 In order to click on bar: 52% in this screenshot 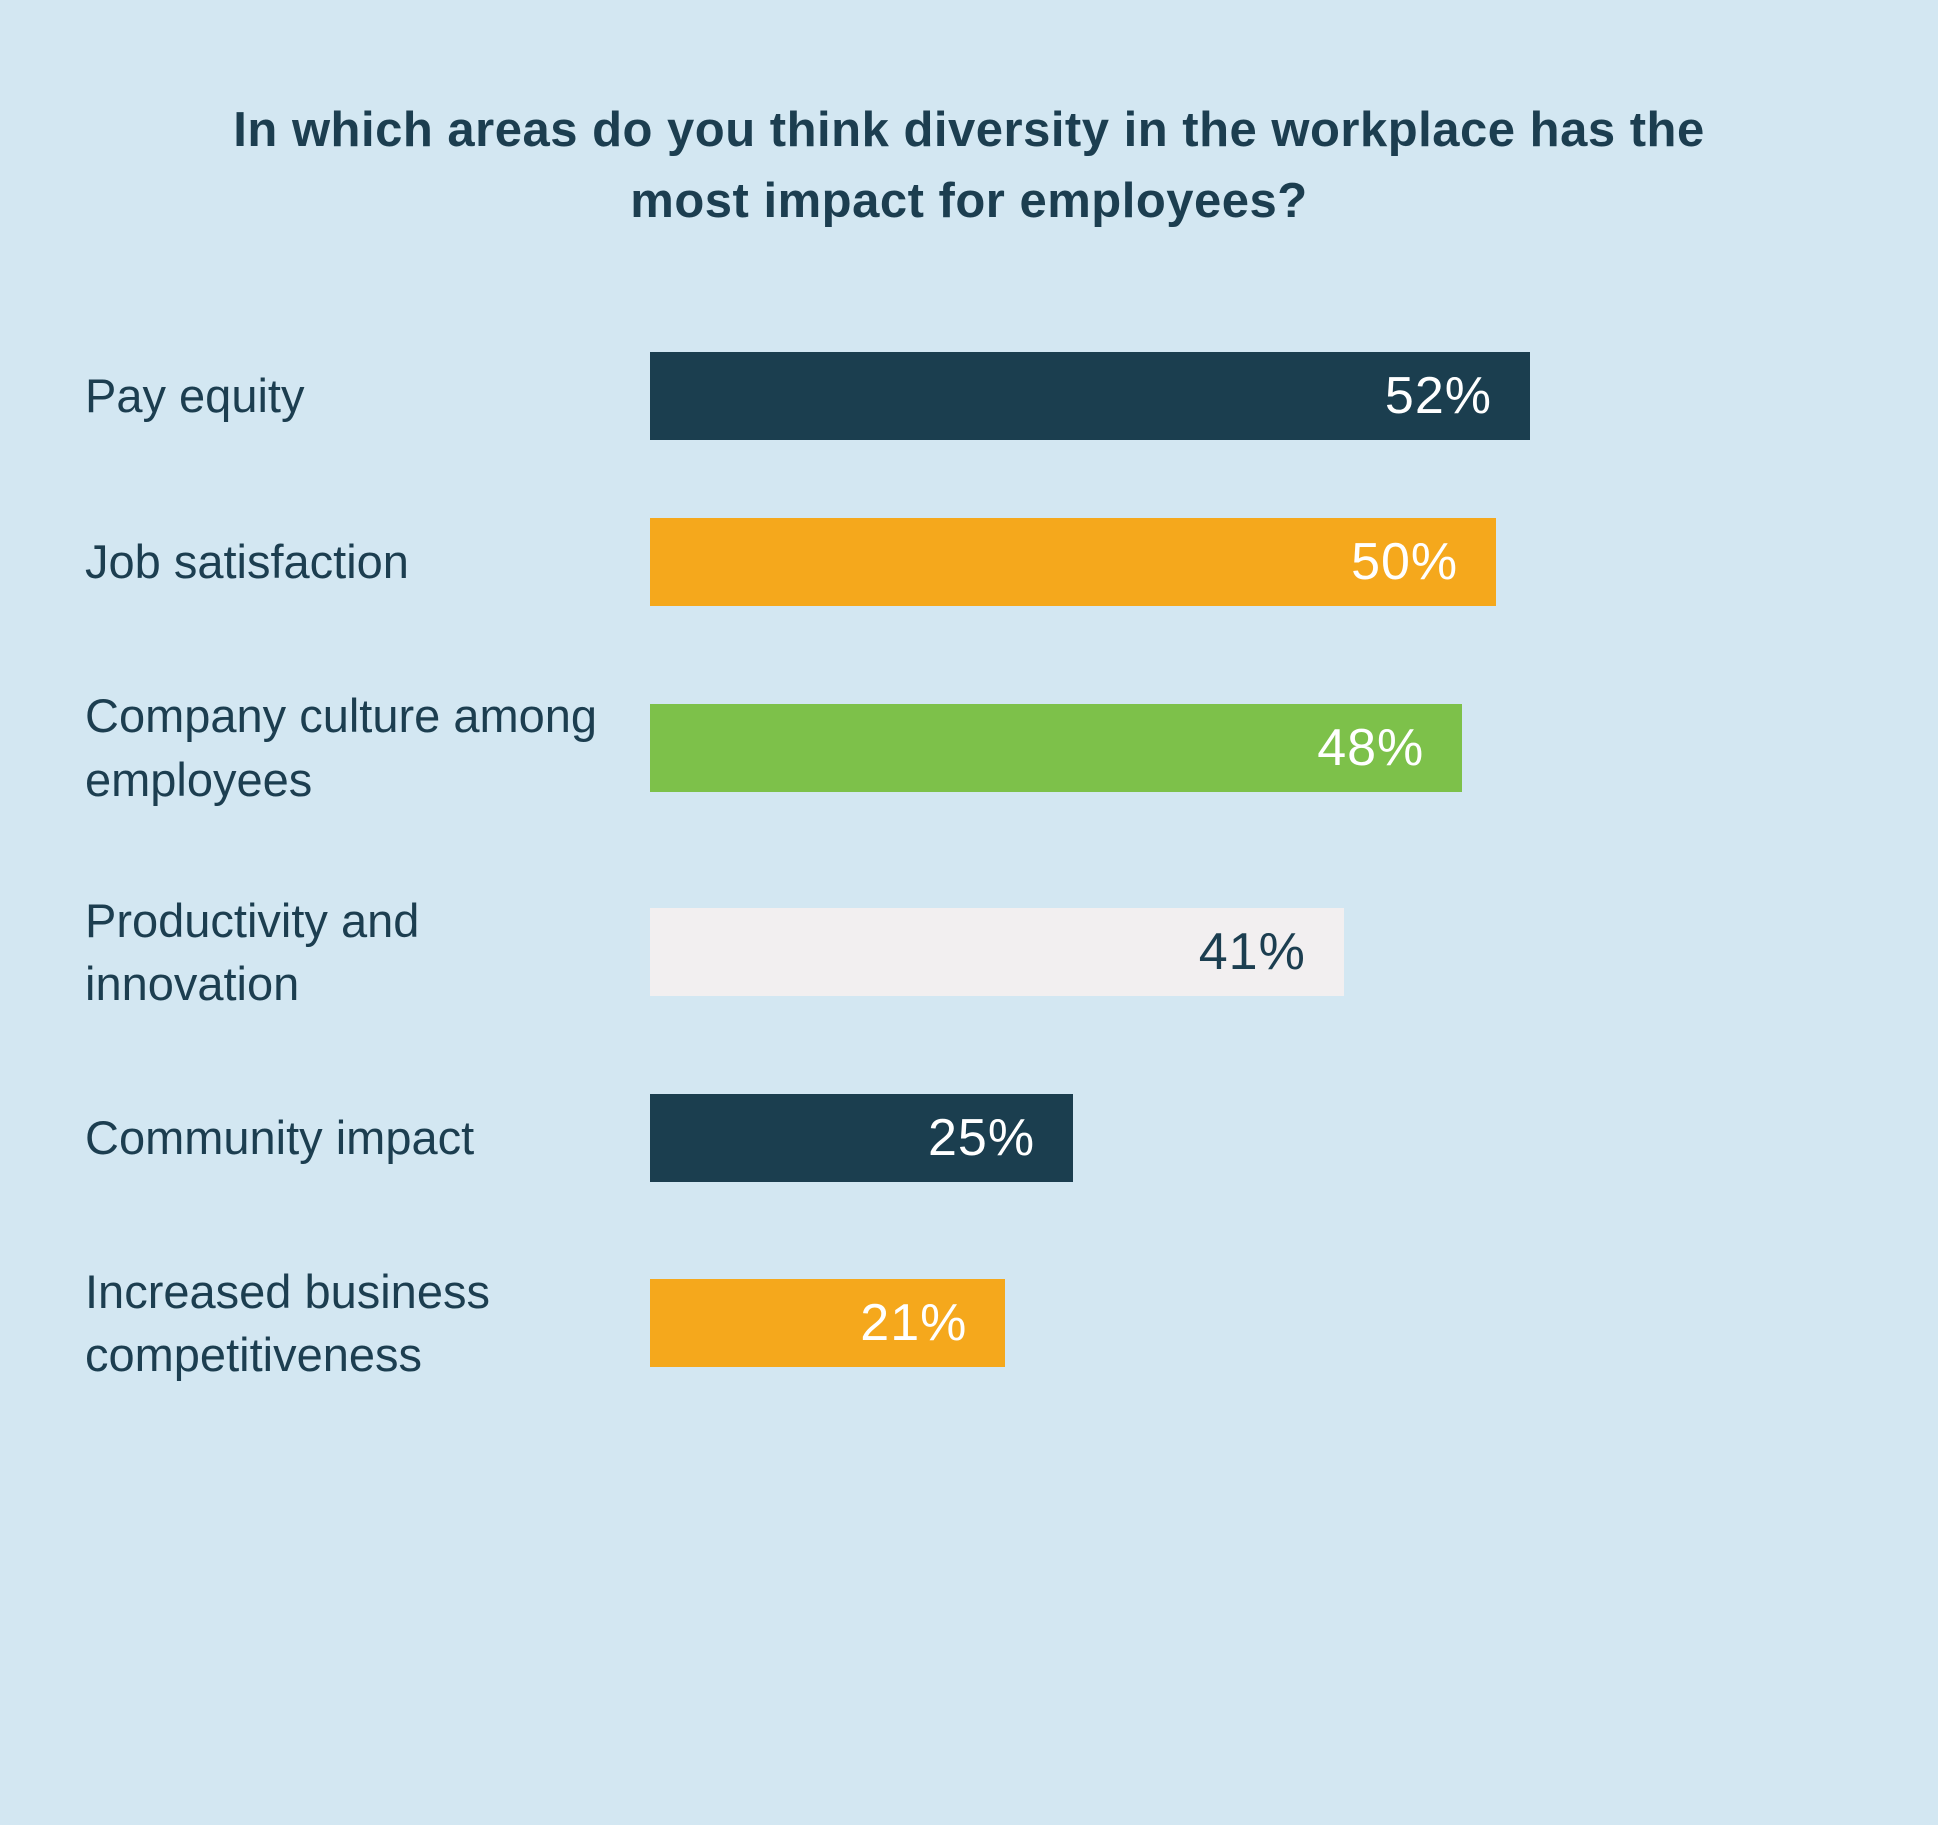, I will do `click(1090, 396)`.